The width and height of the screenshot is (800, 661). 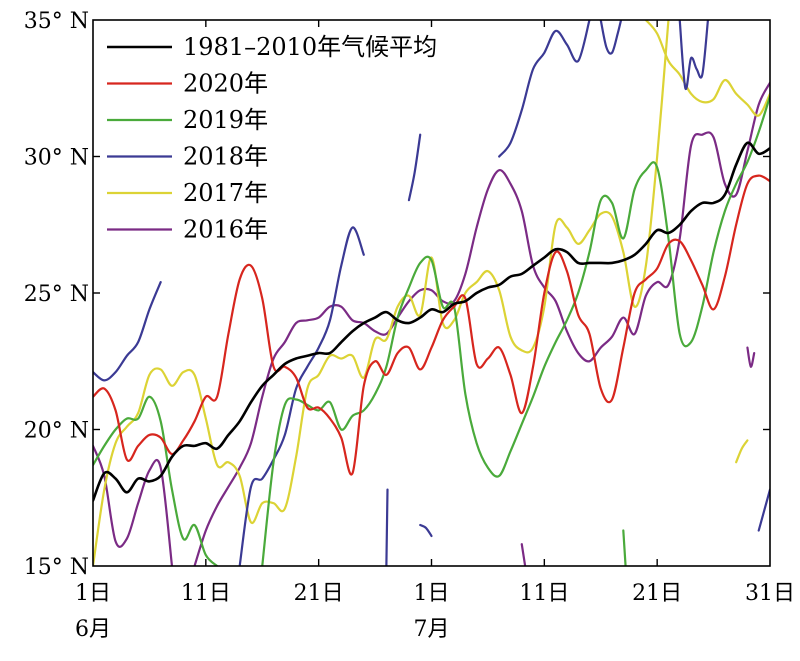 I want to click on legend-label-1: 2020年, so click(x=225, y=84).